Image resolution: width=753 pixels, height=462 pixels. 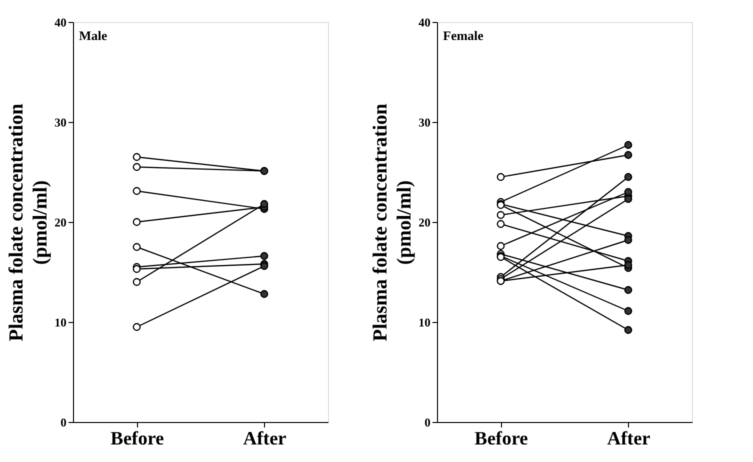 What do you see at coordinates (93, 35) in the screenshot?
I see `annotation: Male` at bounding box center [93, 35].